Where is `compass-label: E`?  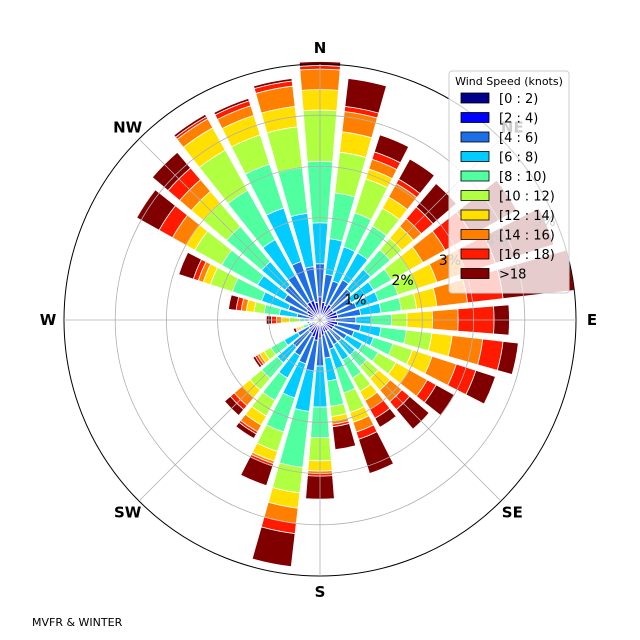 compass-label: E is located at coordinates (592, 320).